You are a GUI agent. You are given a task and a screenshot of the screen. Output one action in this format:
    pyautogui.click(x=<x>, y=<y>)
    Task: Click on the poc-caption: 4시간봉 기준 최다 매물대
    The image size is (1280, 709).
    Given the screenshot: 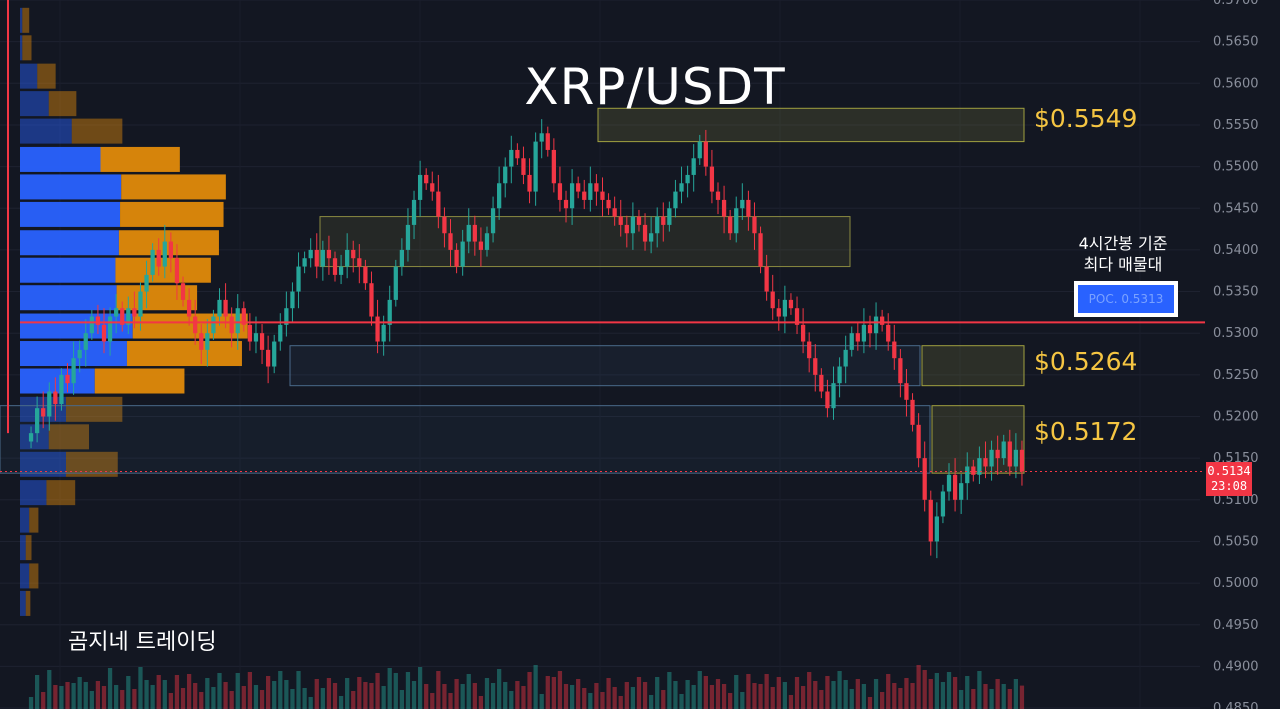 What is the action you would take?
    pyautogui.click(x=1123, y=254)
    